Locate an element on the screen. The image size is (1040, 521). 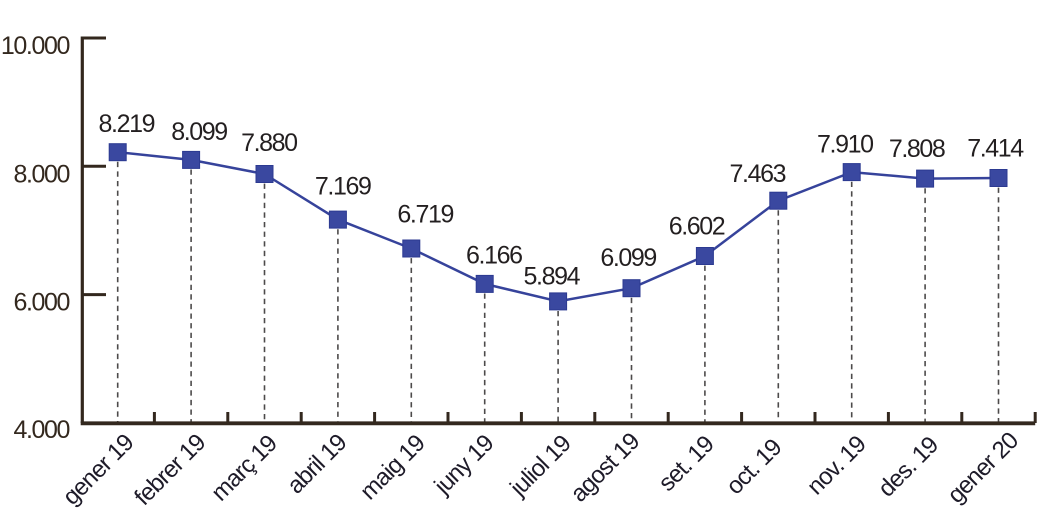
svg-text: 8.099 is located at coordinates (199, 132).